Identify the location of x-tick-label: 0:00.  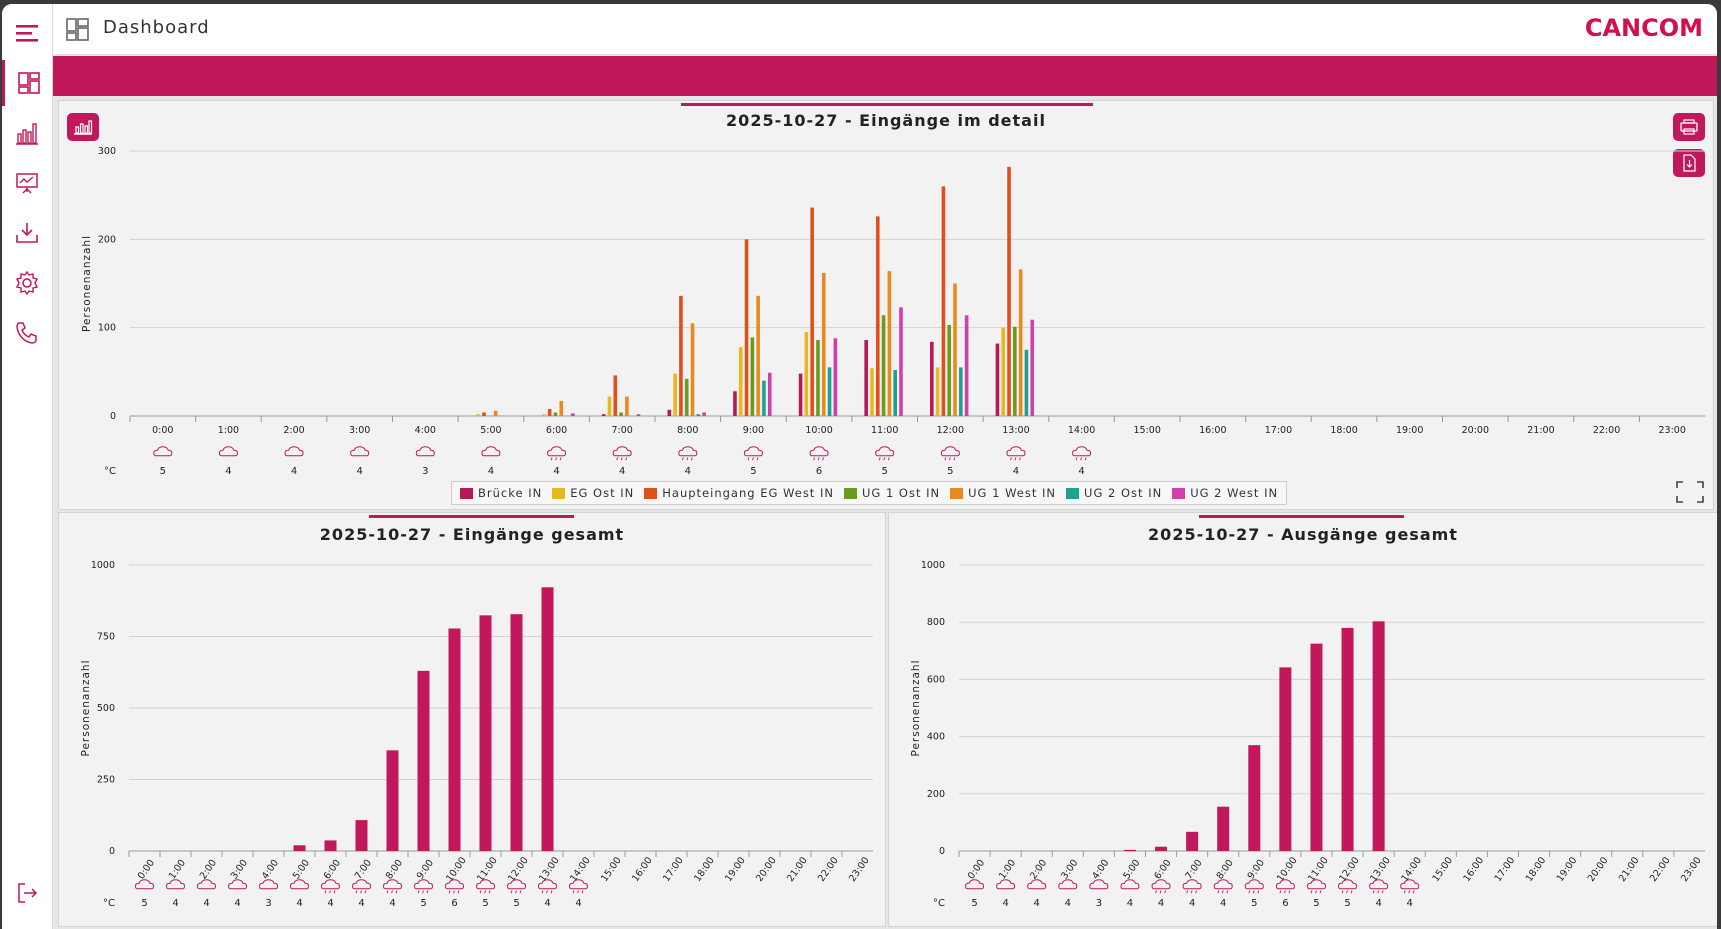
(162, 430).